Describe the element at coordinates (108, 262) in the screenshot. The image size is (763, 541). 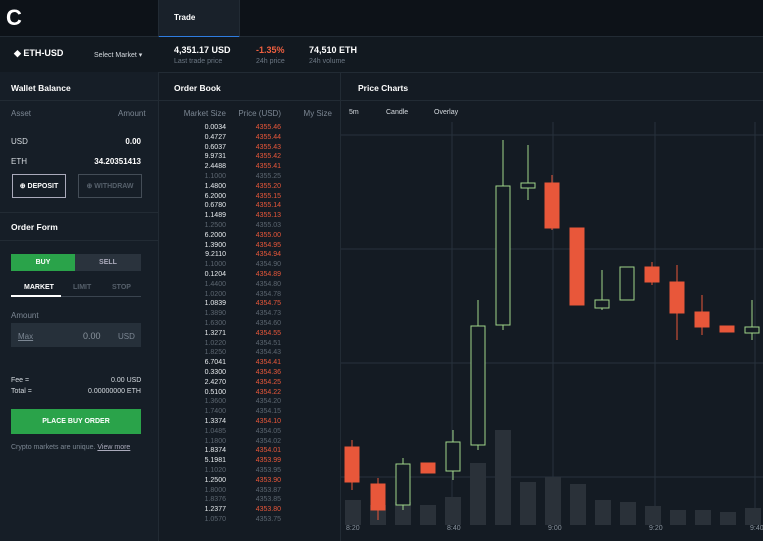
I see `sell: SELL` at that location.